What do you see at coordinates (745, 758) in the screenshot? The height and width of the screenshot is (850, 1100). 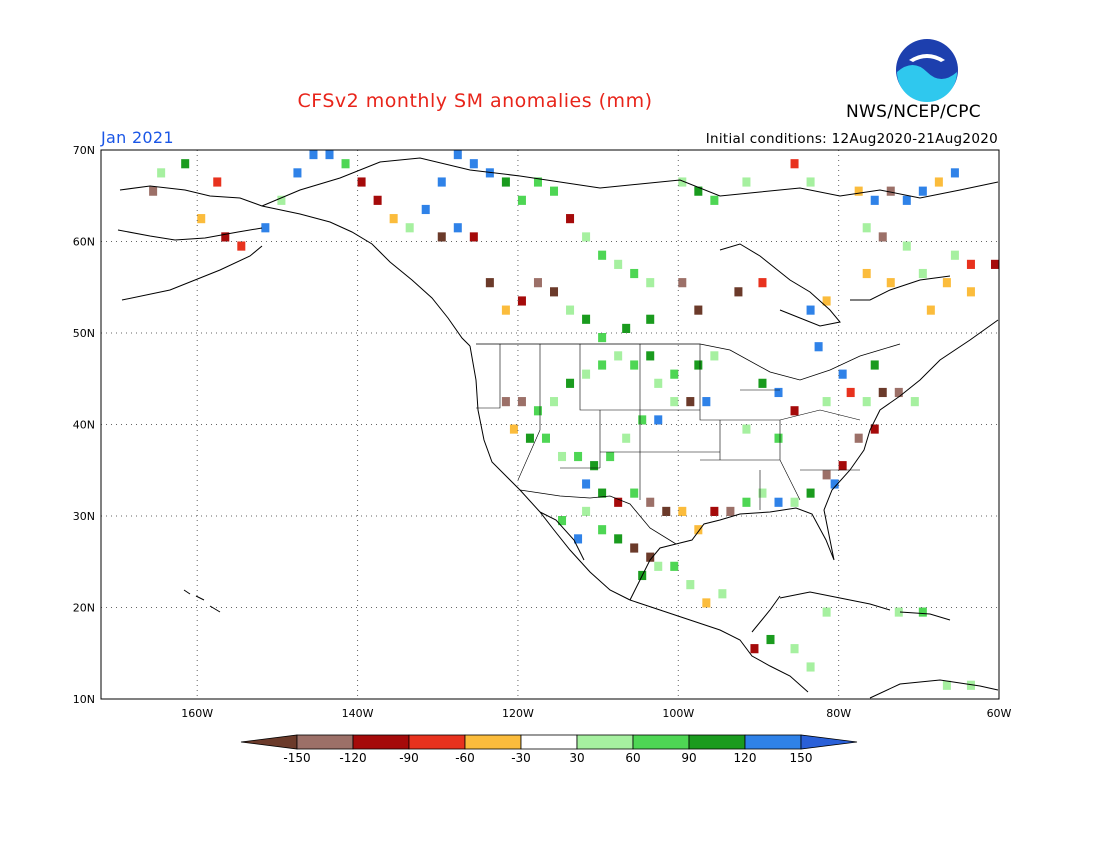 I see `colorbar-label: 120` at bounding box center [745, 758].